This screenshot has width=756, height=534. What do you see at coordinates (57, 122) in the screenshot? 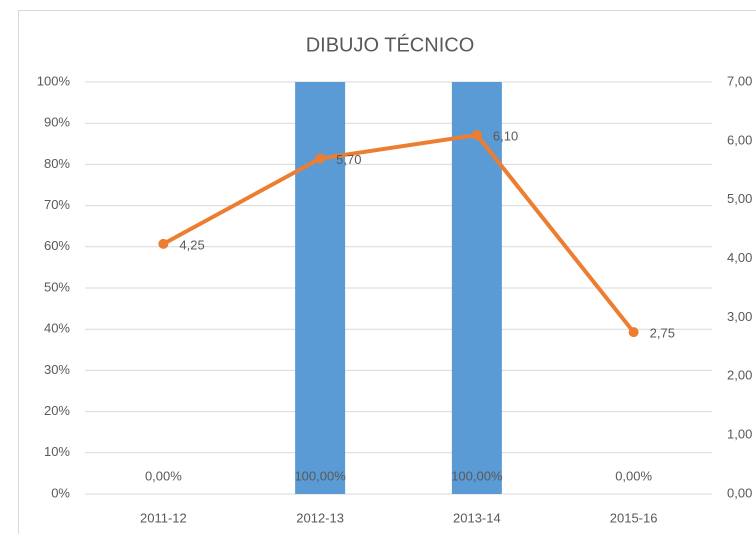
I see `y-tick-label: 90%` at bounding box center [57, 122].